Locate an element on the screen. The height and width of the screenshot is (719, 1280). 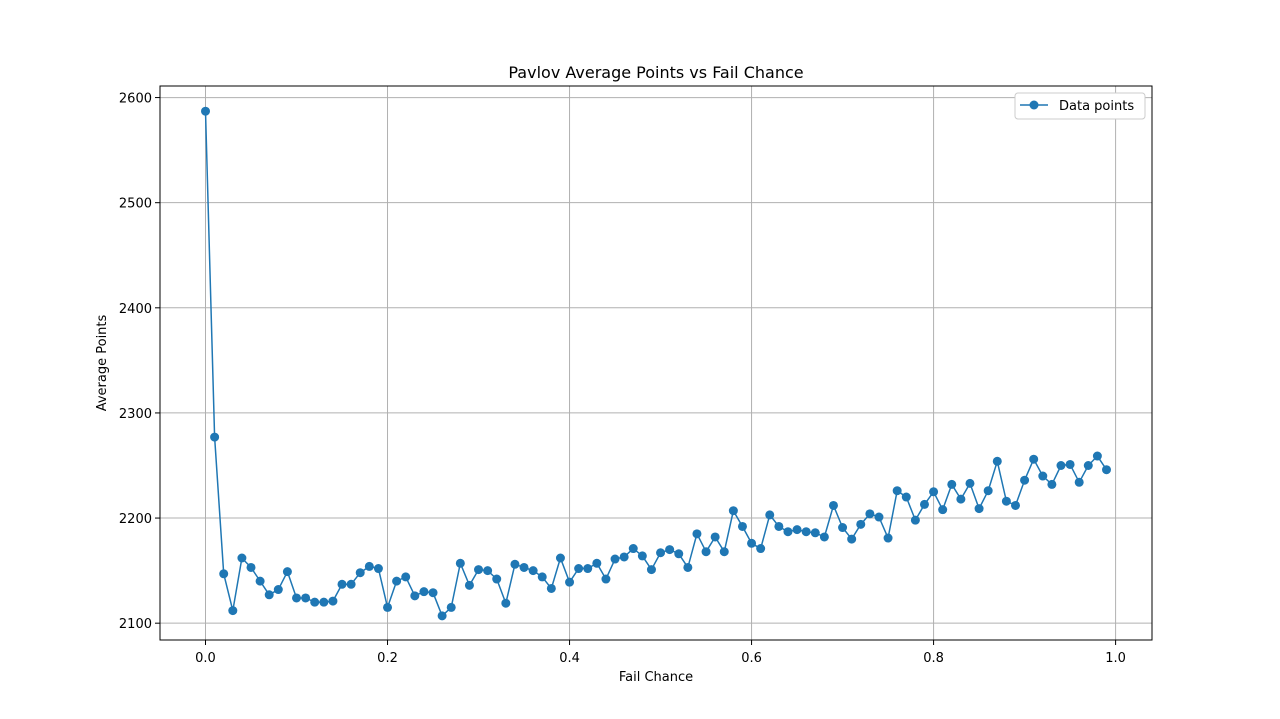
x-tick-label: 1.0 is located at coordinates (1115, 658).